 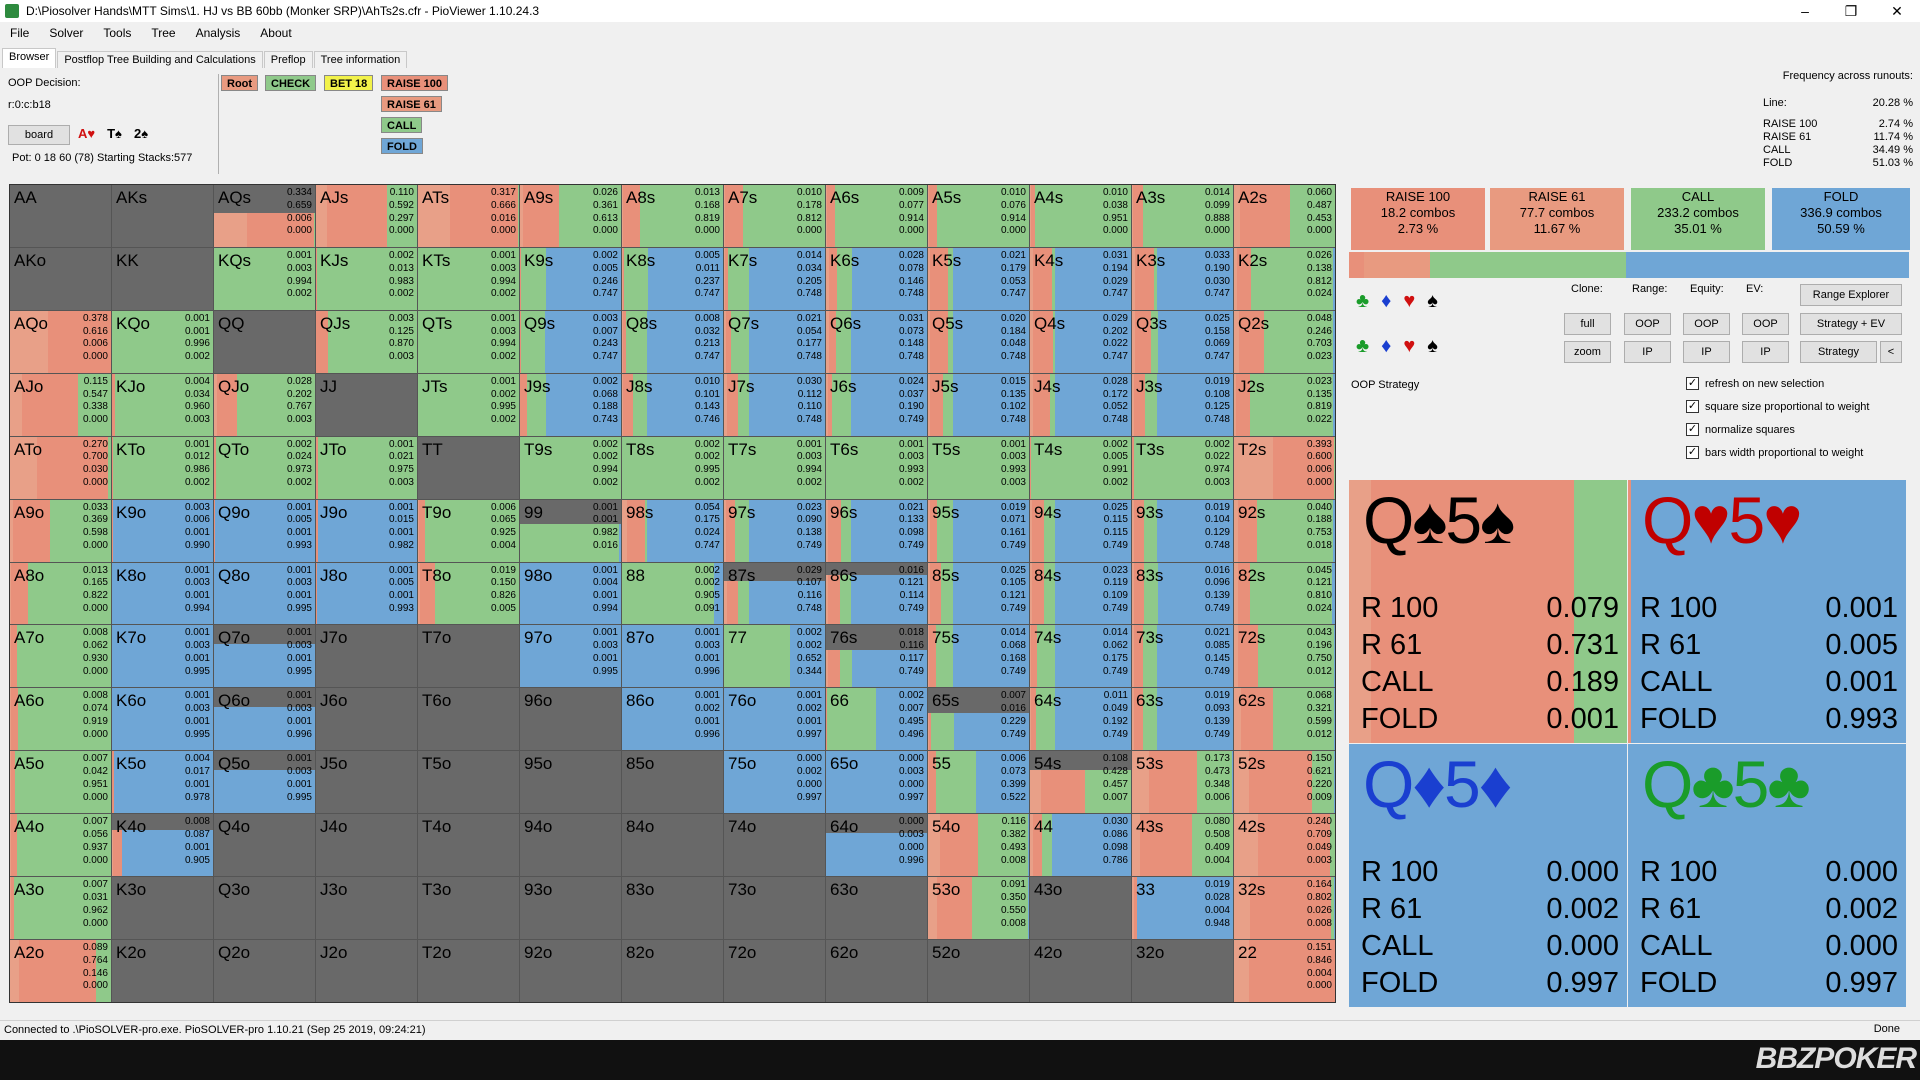 What do you see at coordinates (978, 719) in the screenshot?
I see `hand-cell: 65s 0.007 0.016 0.229 0.749` at bounding box center [978, 719].